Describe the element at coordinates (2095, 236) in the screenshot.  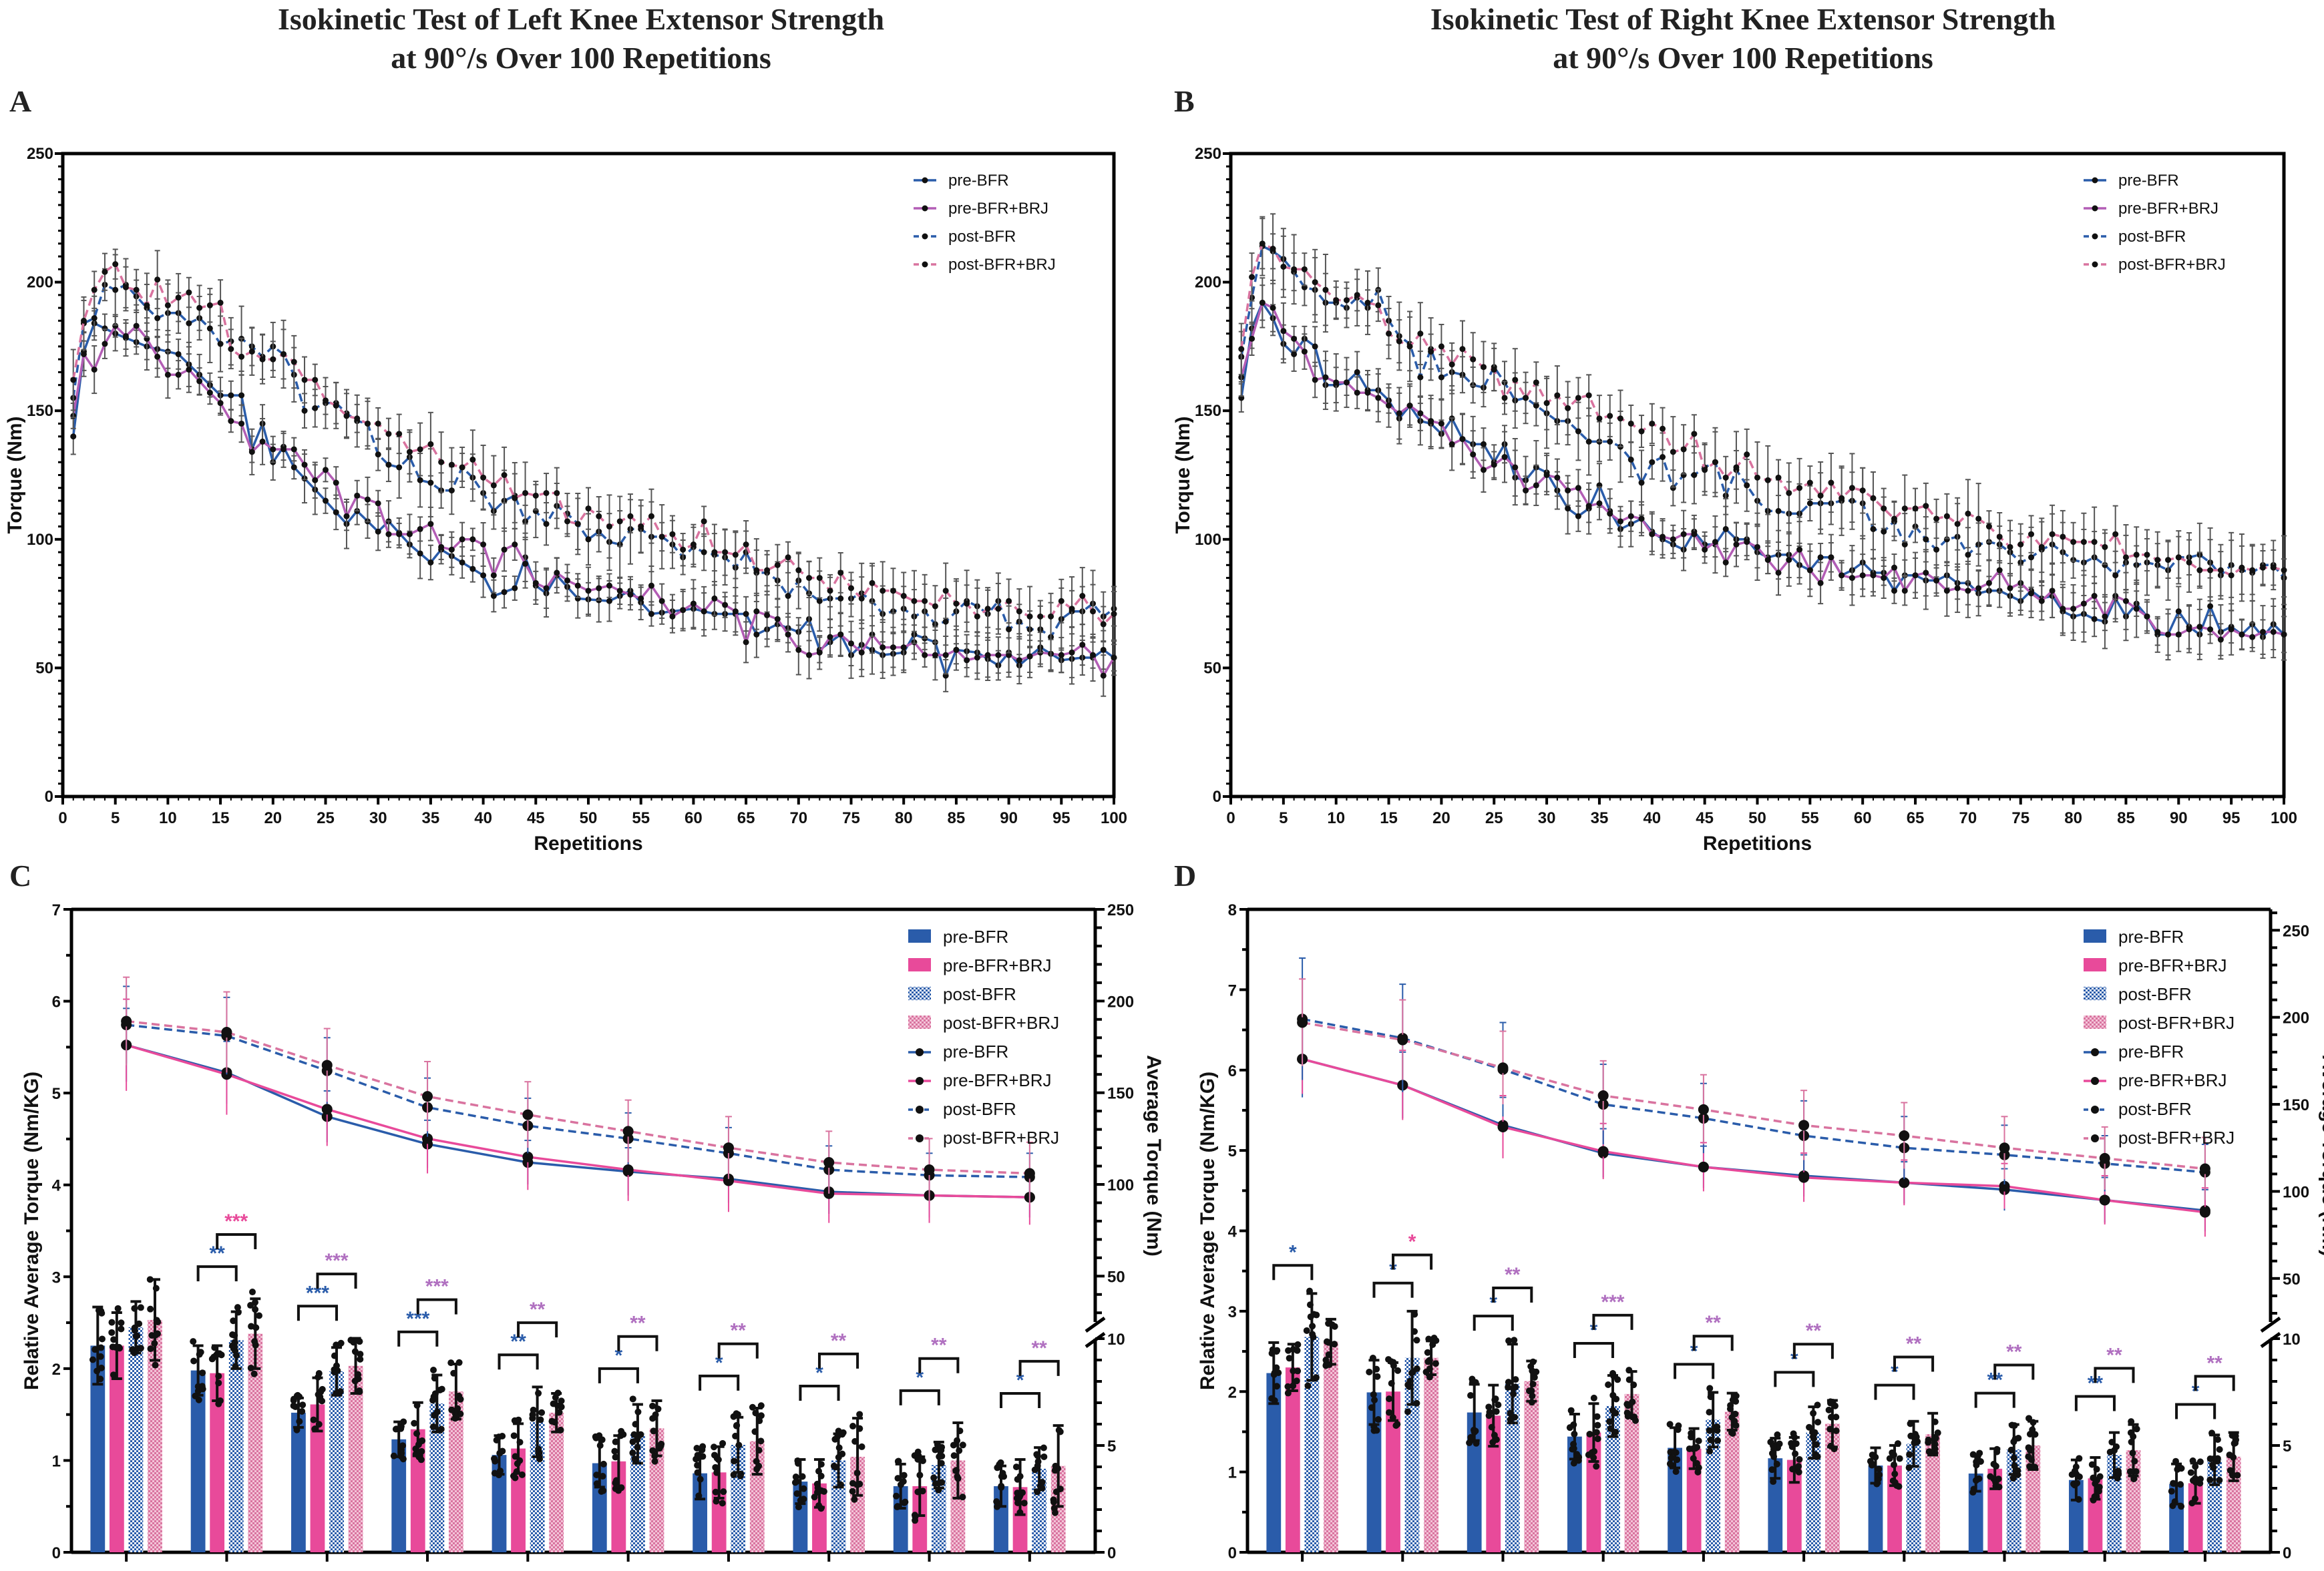
I see `legend-swatch-marker` at that location.